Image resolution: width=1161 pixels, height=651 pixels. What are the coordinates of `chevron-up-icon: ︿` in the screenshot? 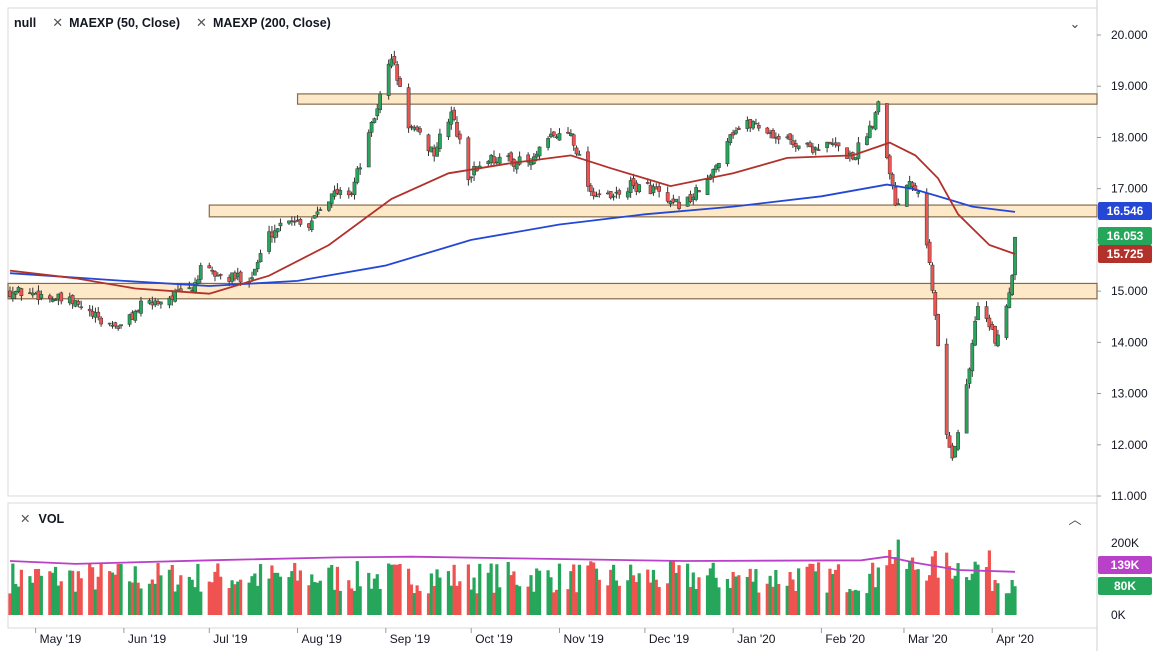 It's located at (1075, 519).